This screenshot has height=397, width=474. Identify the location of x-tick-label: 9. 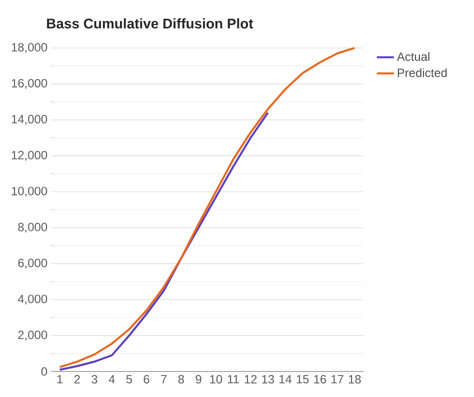
(199, 379).